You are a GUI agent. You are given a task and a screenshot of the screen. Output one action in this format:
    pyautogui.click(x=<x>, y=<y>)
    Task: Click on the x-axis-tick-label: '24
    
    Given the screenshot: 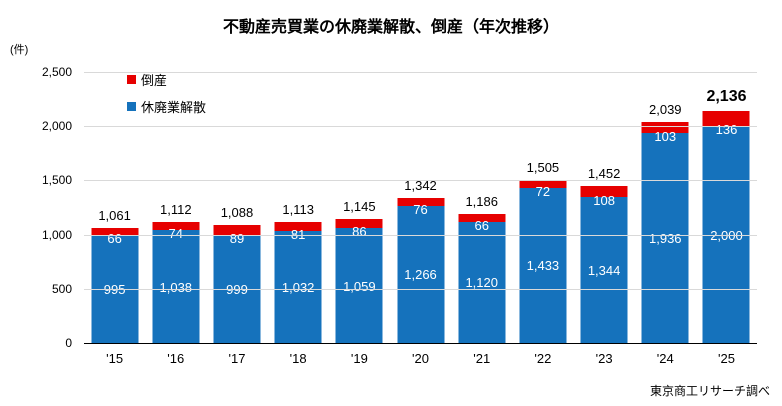 What is the action you would take?
    pyautogui.click(x=665, y=358)
    